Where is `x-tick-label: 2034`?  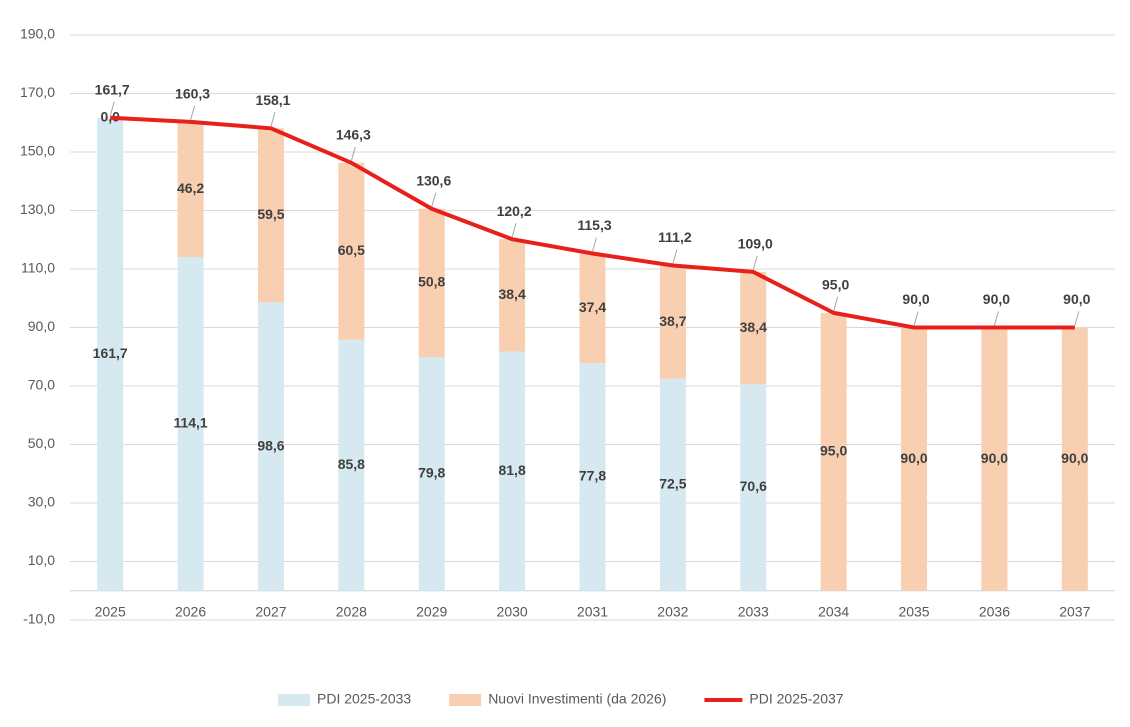
x-tick-label: 2034 is located at coordinates (833, 611).